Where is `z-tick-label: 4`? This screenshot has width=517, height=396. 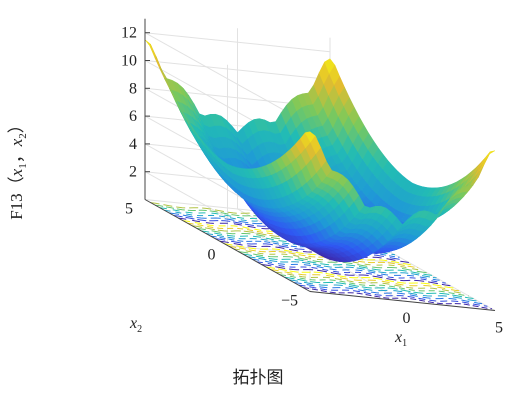
z-tick-label: 4 is located at coordinates (133, 144).